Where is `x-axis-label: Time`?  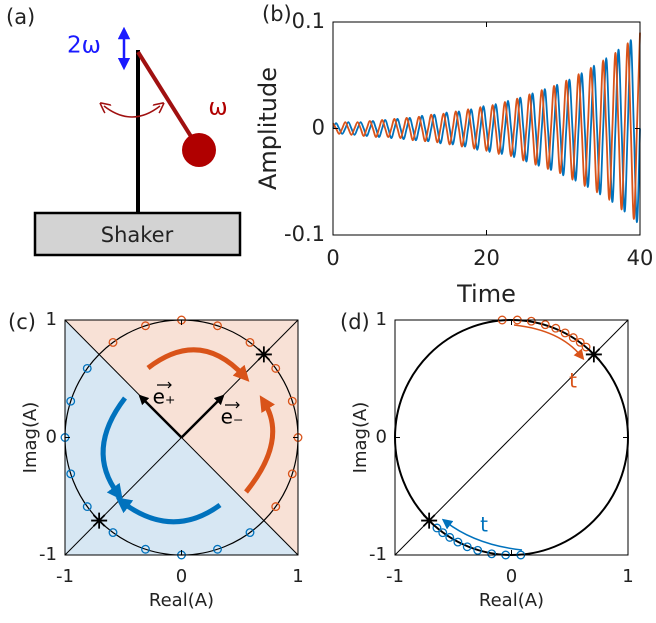 x-axis-label: Time is located at coordinates (486, 294).